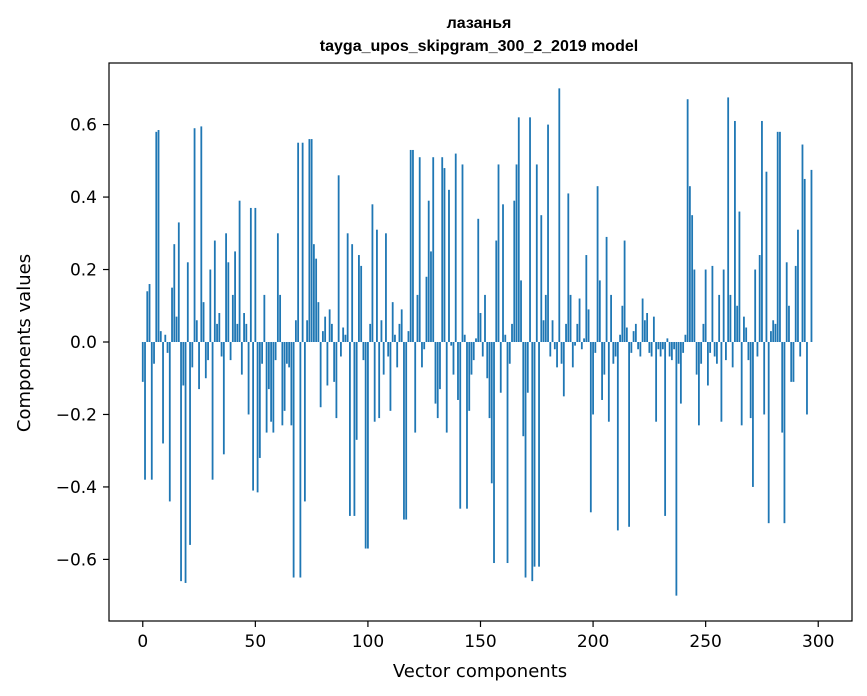 The width and height of the screenshot is (867, 696). I want to click on x-tick-label: 0, so click(142, 642).